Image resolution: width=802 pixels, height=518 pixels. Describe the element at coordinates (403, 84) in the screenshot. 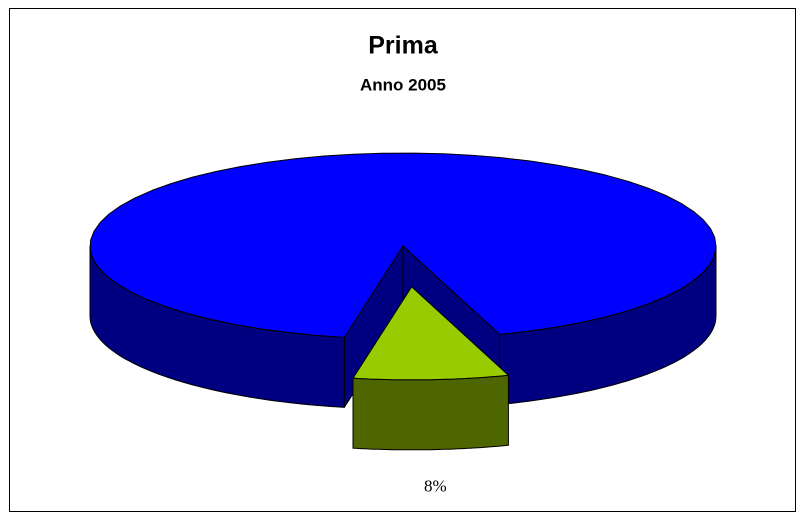

I see `chart-subtitle: Anno 2005` at that location.